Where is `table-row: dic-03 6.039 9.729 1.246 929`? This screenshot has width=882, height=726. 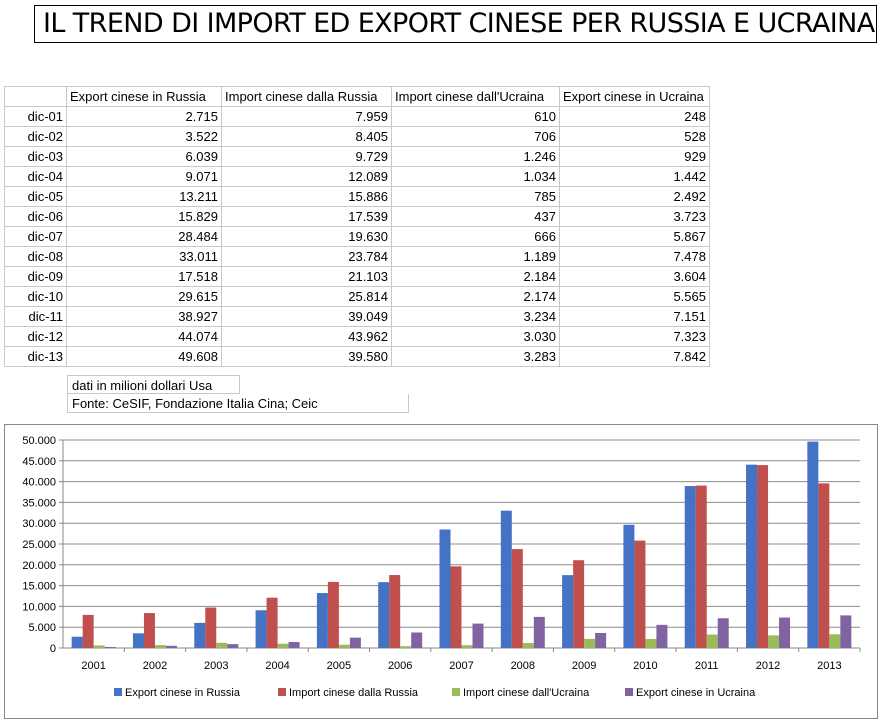
table-row: dic-03 6.039 9.729 1.246 929 is located at coordinates (357, 156).